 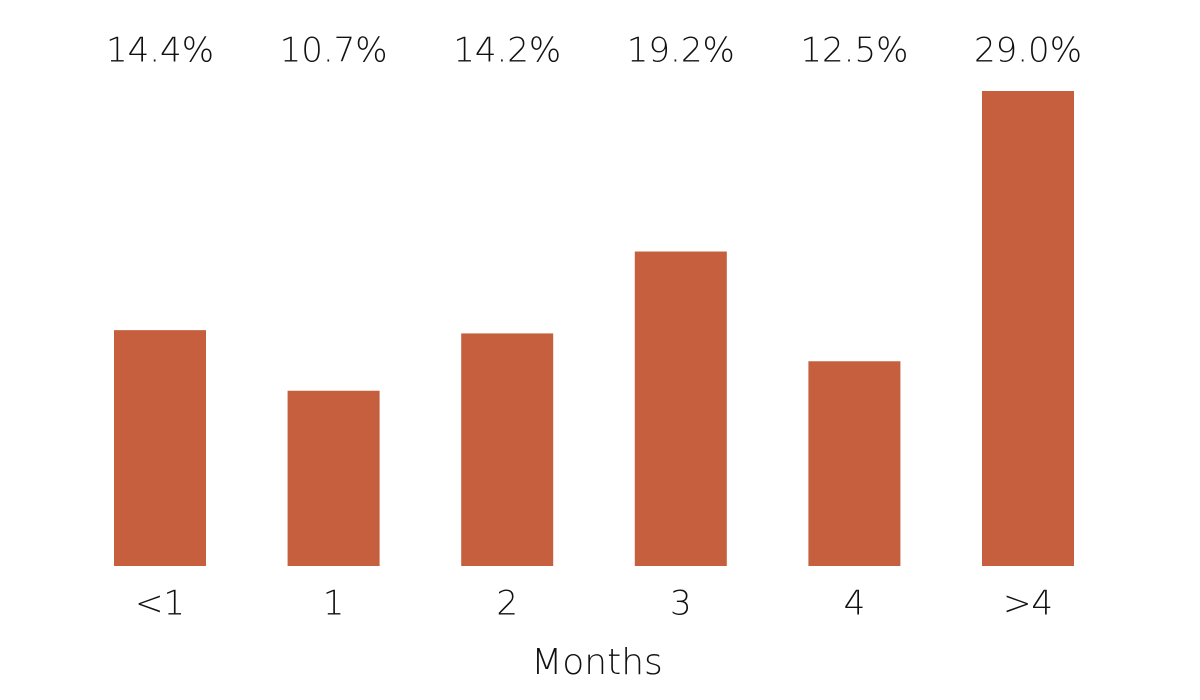 I want to click on x-tick-label: 4, so click(x=855, y=604).